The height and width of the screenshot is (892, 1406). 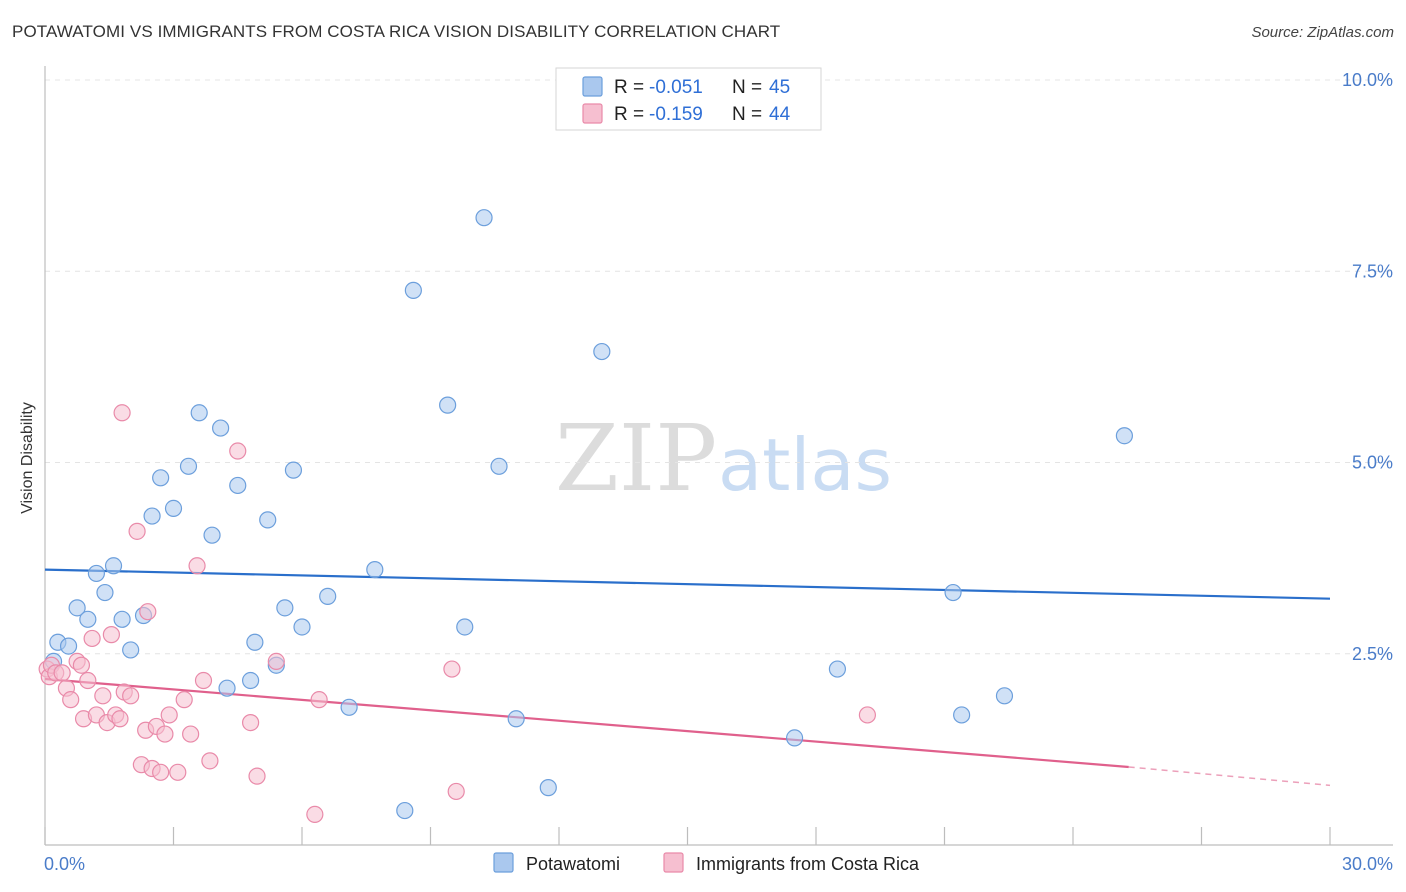 I want to click on legend-r-label-blue: R =, so click(x=629, y=87).